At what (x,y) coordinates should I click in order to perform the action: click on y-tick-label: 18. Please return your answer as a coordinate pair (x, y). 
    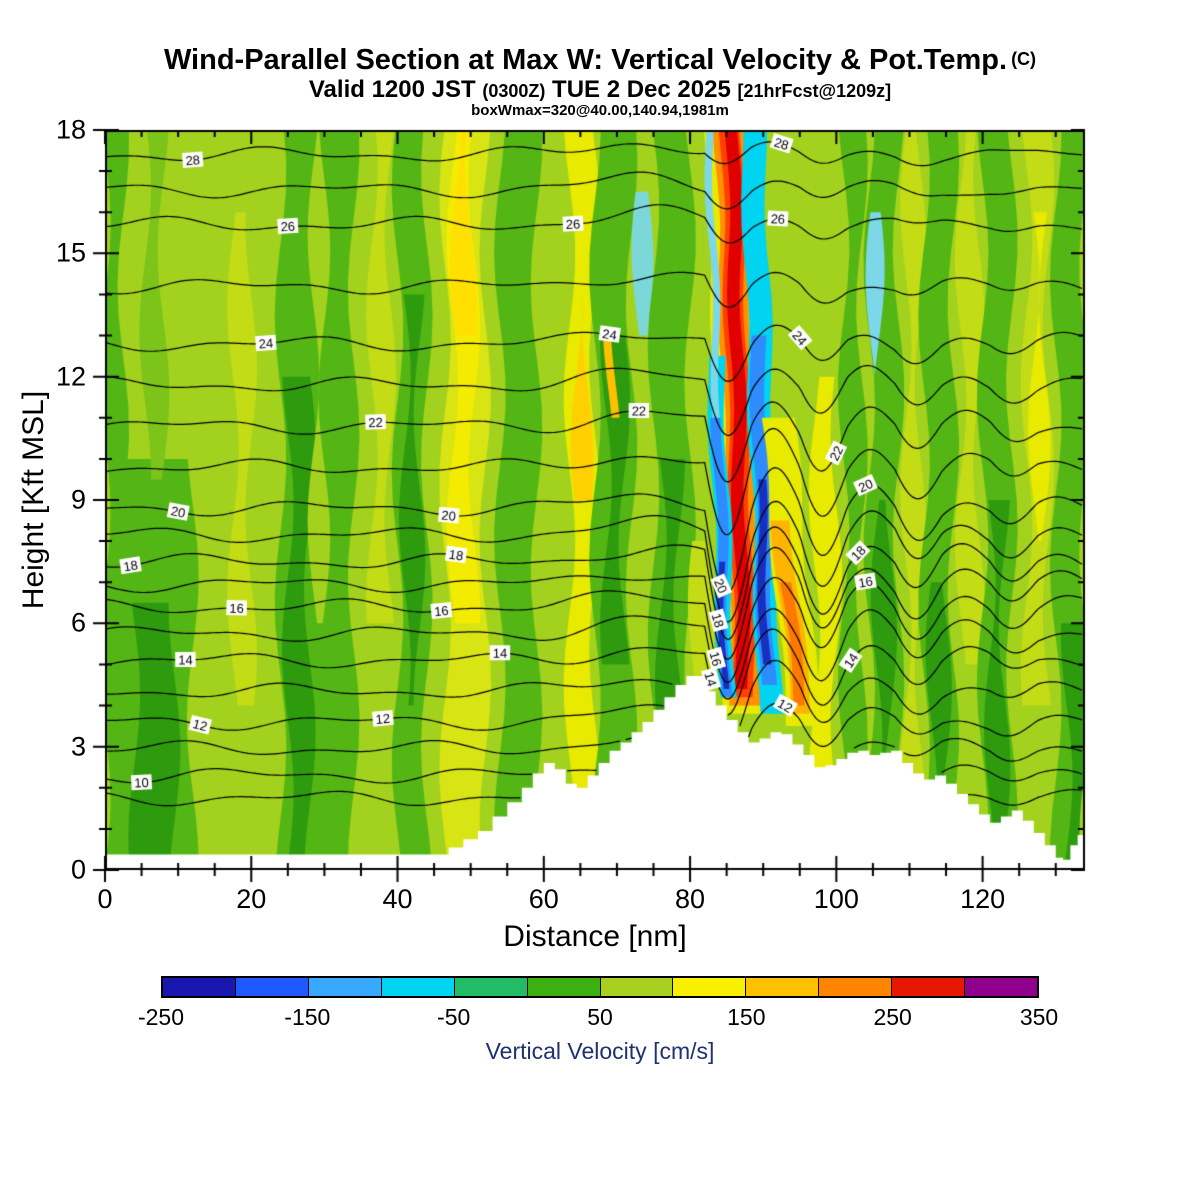
    Looking at the image, I should click on (70, 129).